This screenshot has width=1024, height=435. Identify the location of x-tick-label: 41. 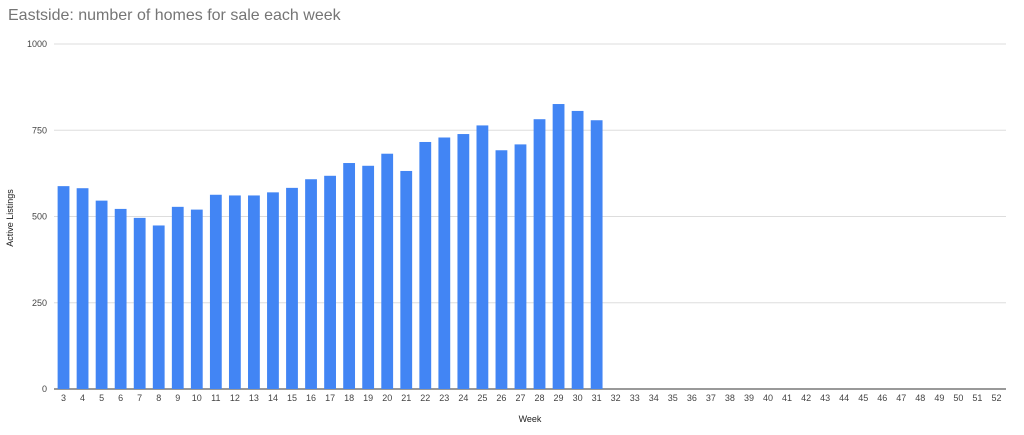
(787, 398).